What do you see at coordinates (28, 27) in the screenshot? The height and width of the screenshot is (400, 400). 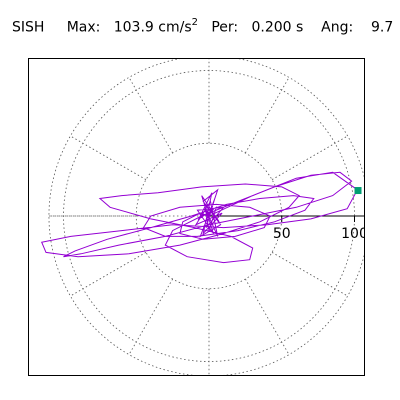 I see `station-code: SISH` at bounding box center [28, 27].